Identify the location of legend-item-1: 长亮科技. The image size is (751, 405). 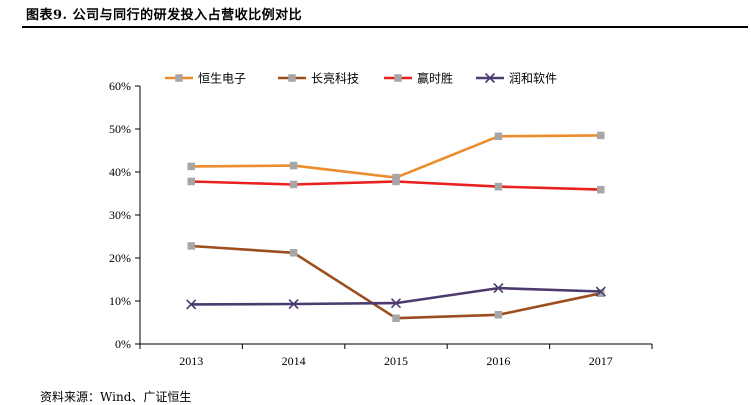
(318, 78).